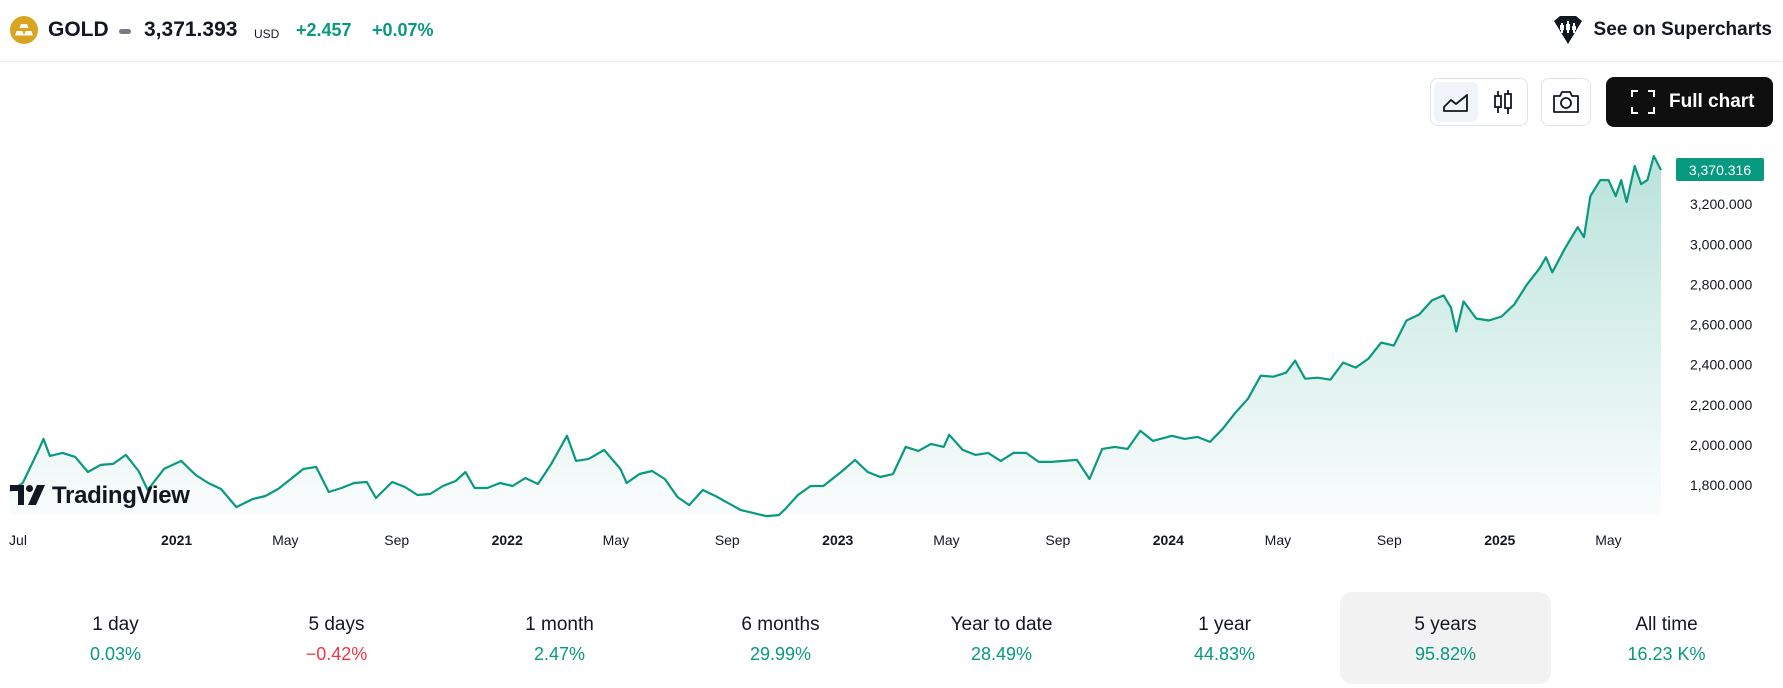 This screenshot has height=688, width=1783. Describe the element at coordinates (1445, 638) in the screenshot. I see `period-tab-5-years: 5 years 95.82%` at that location.